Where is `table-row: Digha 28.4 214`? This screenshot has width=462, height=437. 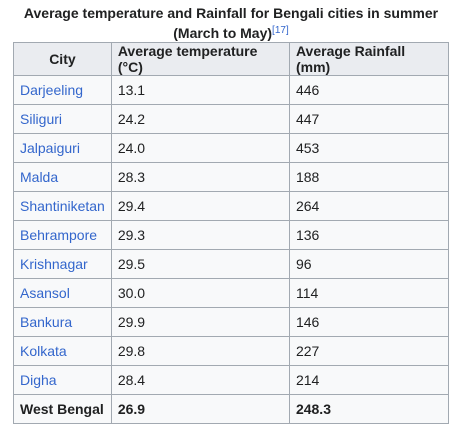
table-row: Digha 28.4 214 is located at coordinates (231, 380).